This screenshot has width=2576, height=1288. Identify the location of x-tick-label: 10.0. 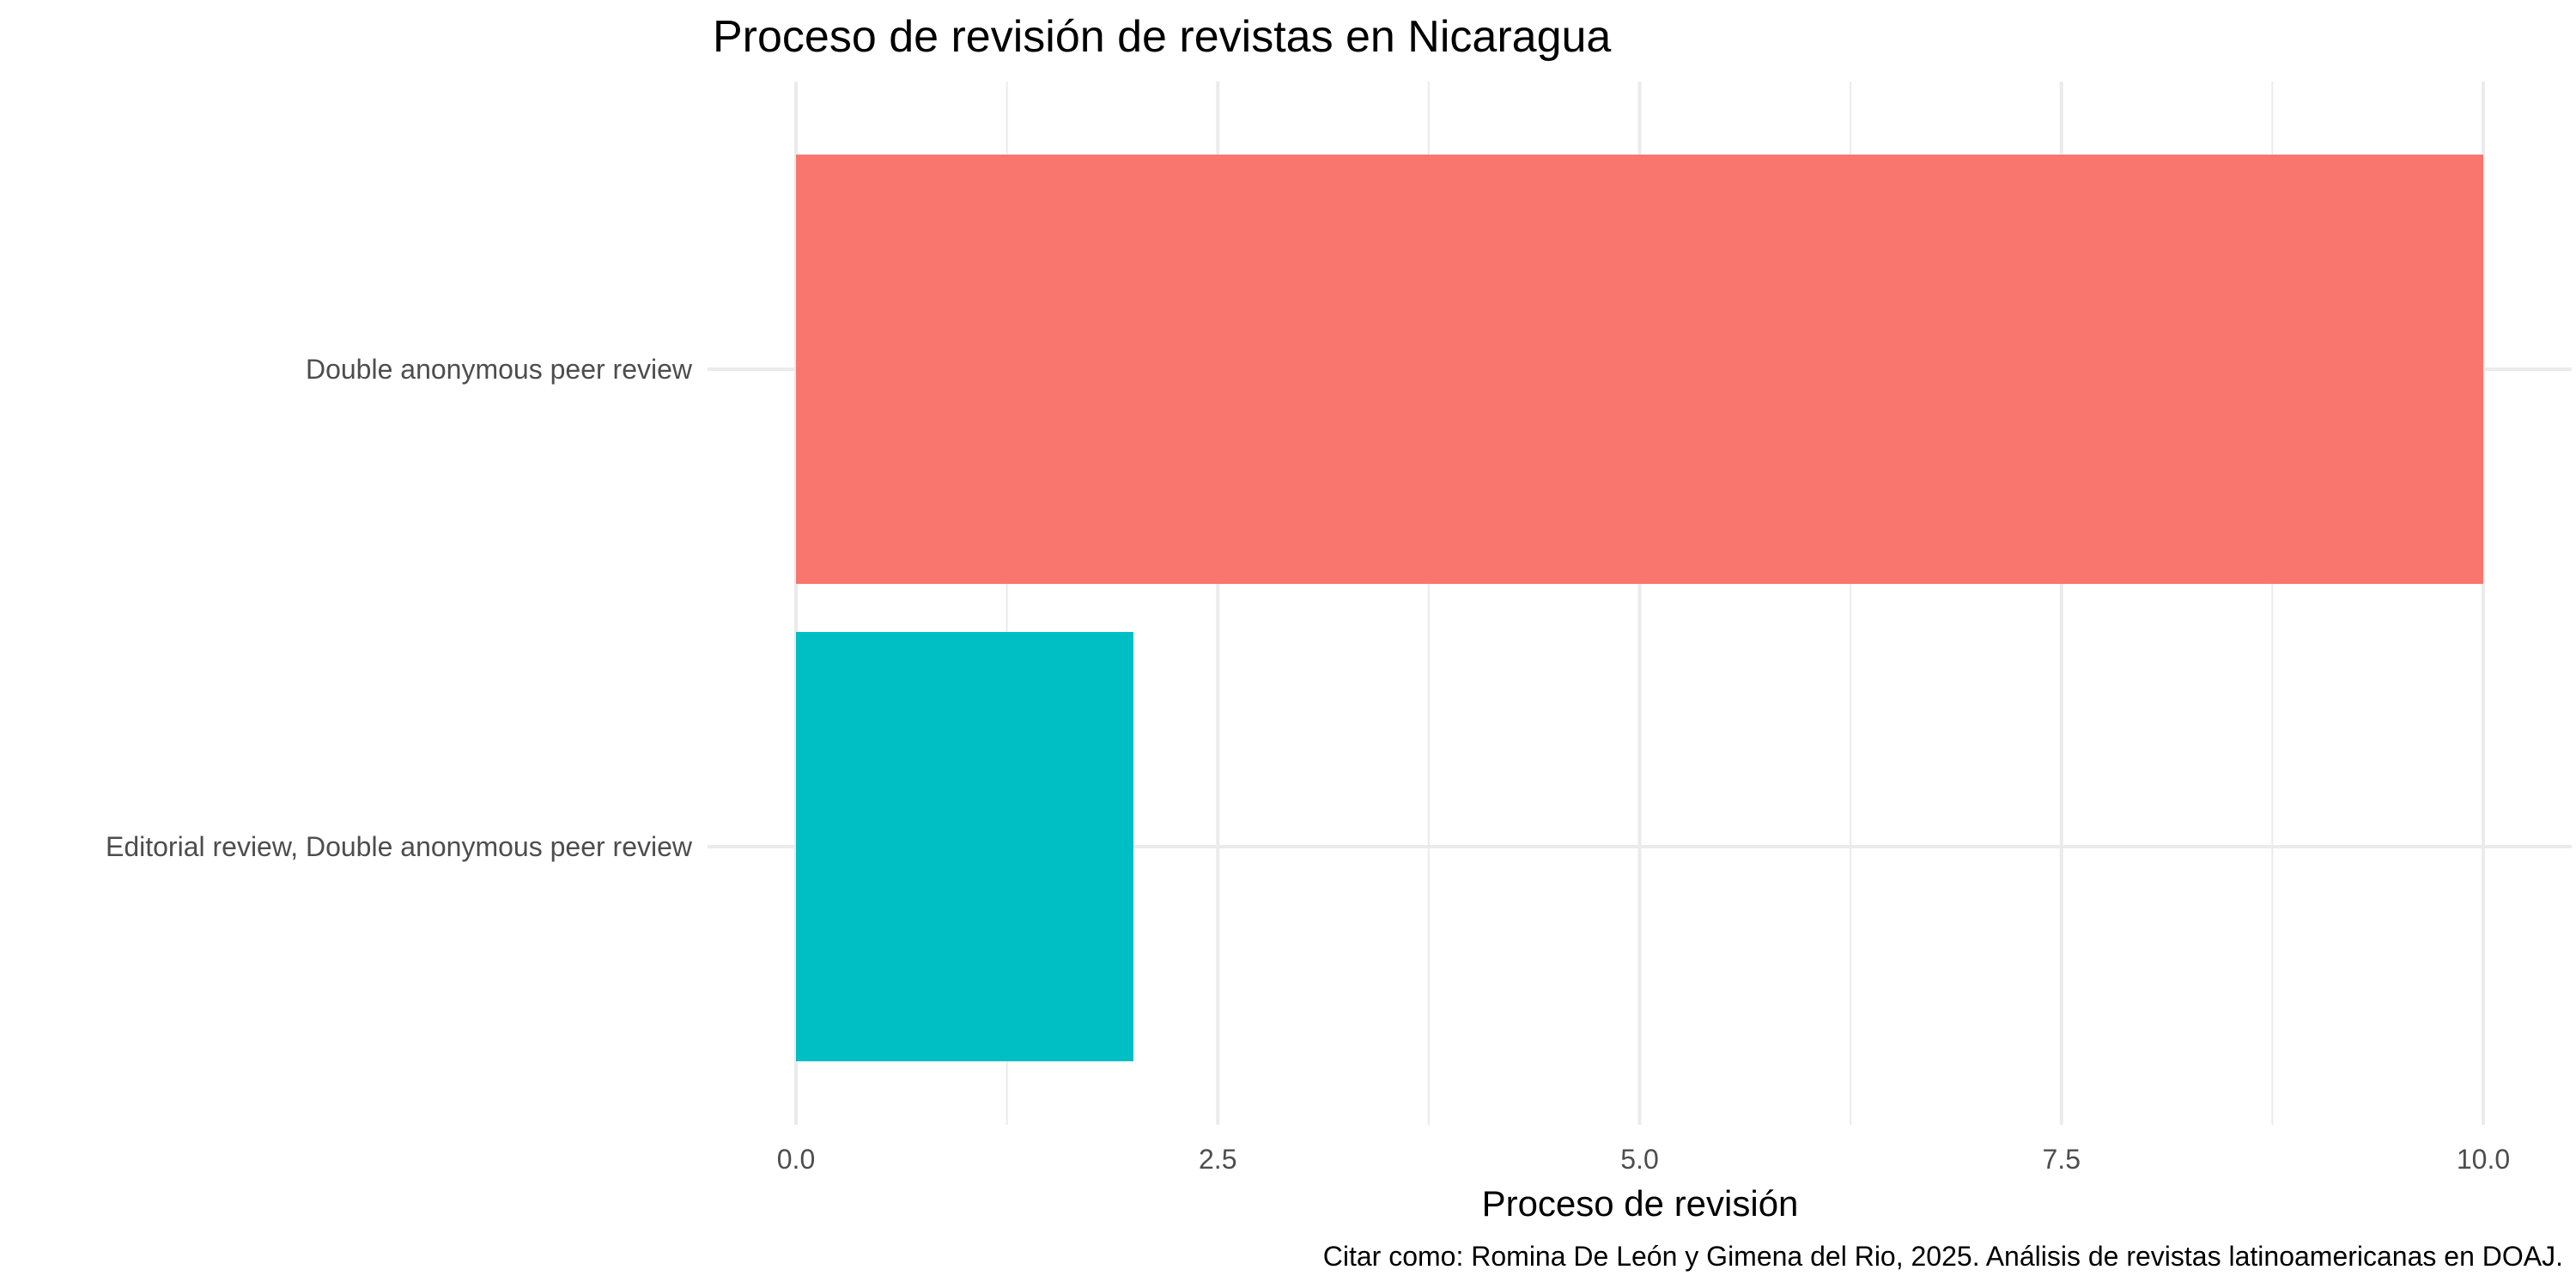
(2484, 1159).